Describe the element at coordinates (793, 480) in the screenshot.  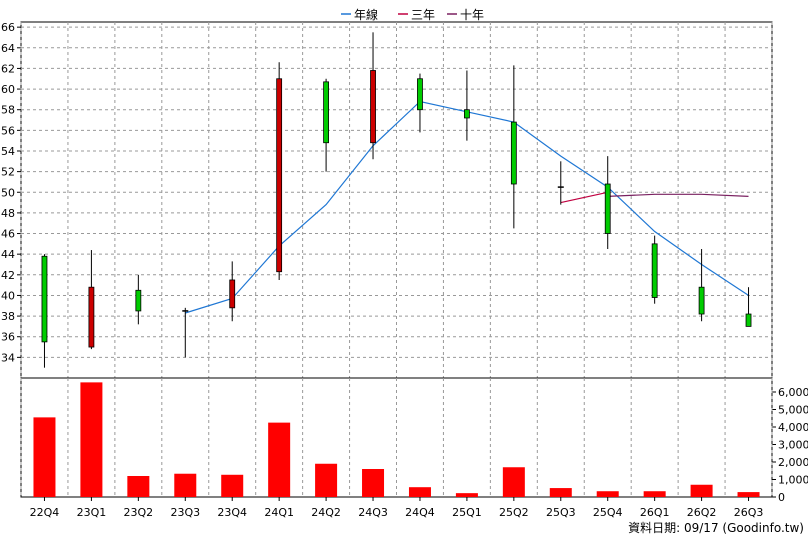
I see `volume-tick-label: 1,000` at that location.